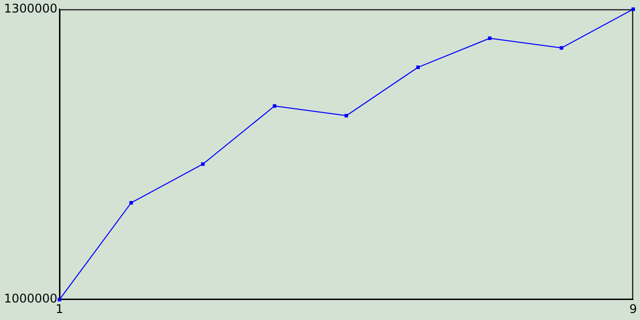 The image size is (640, 320). I want to click on x-tick-label: 9, so click(633, 309).